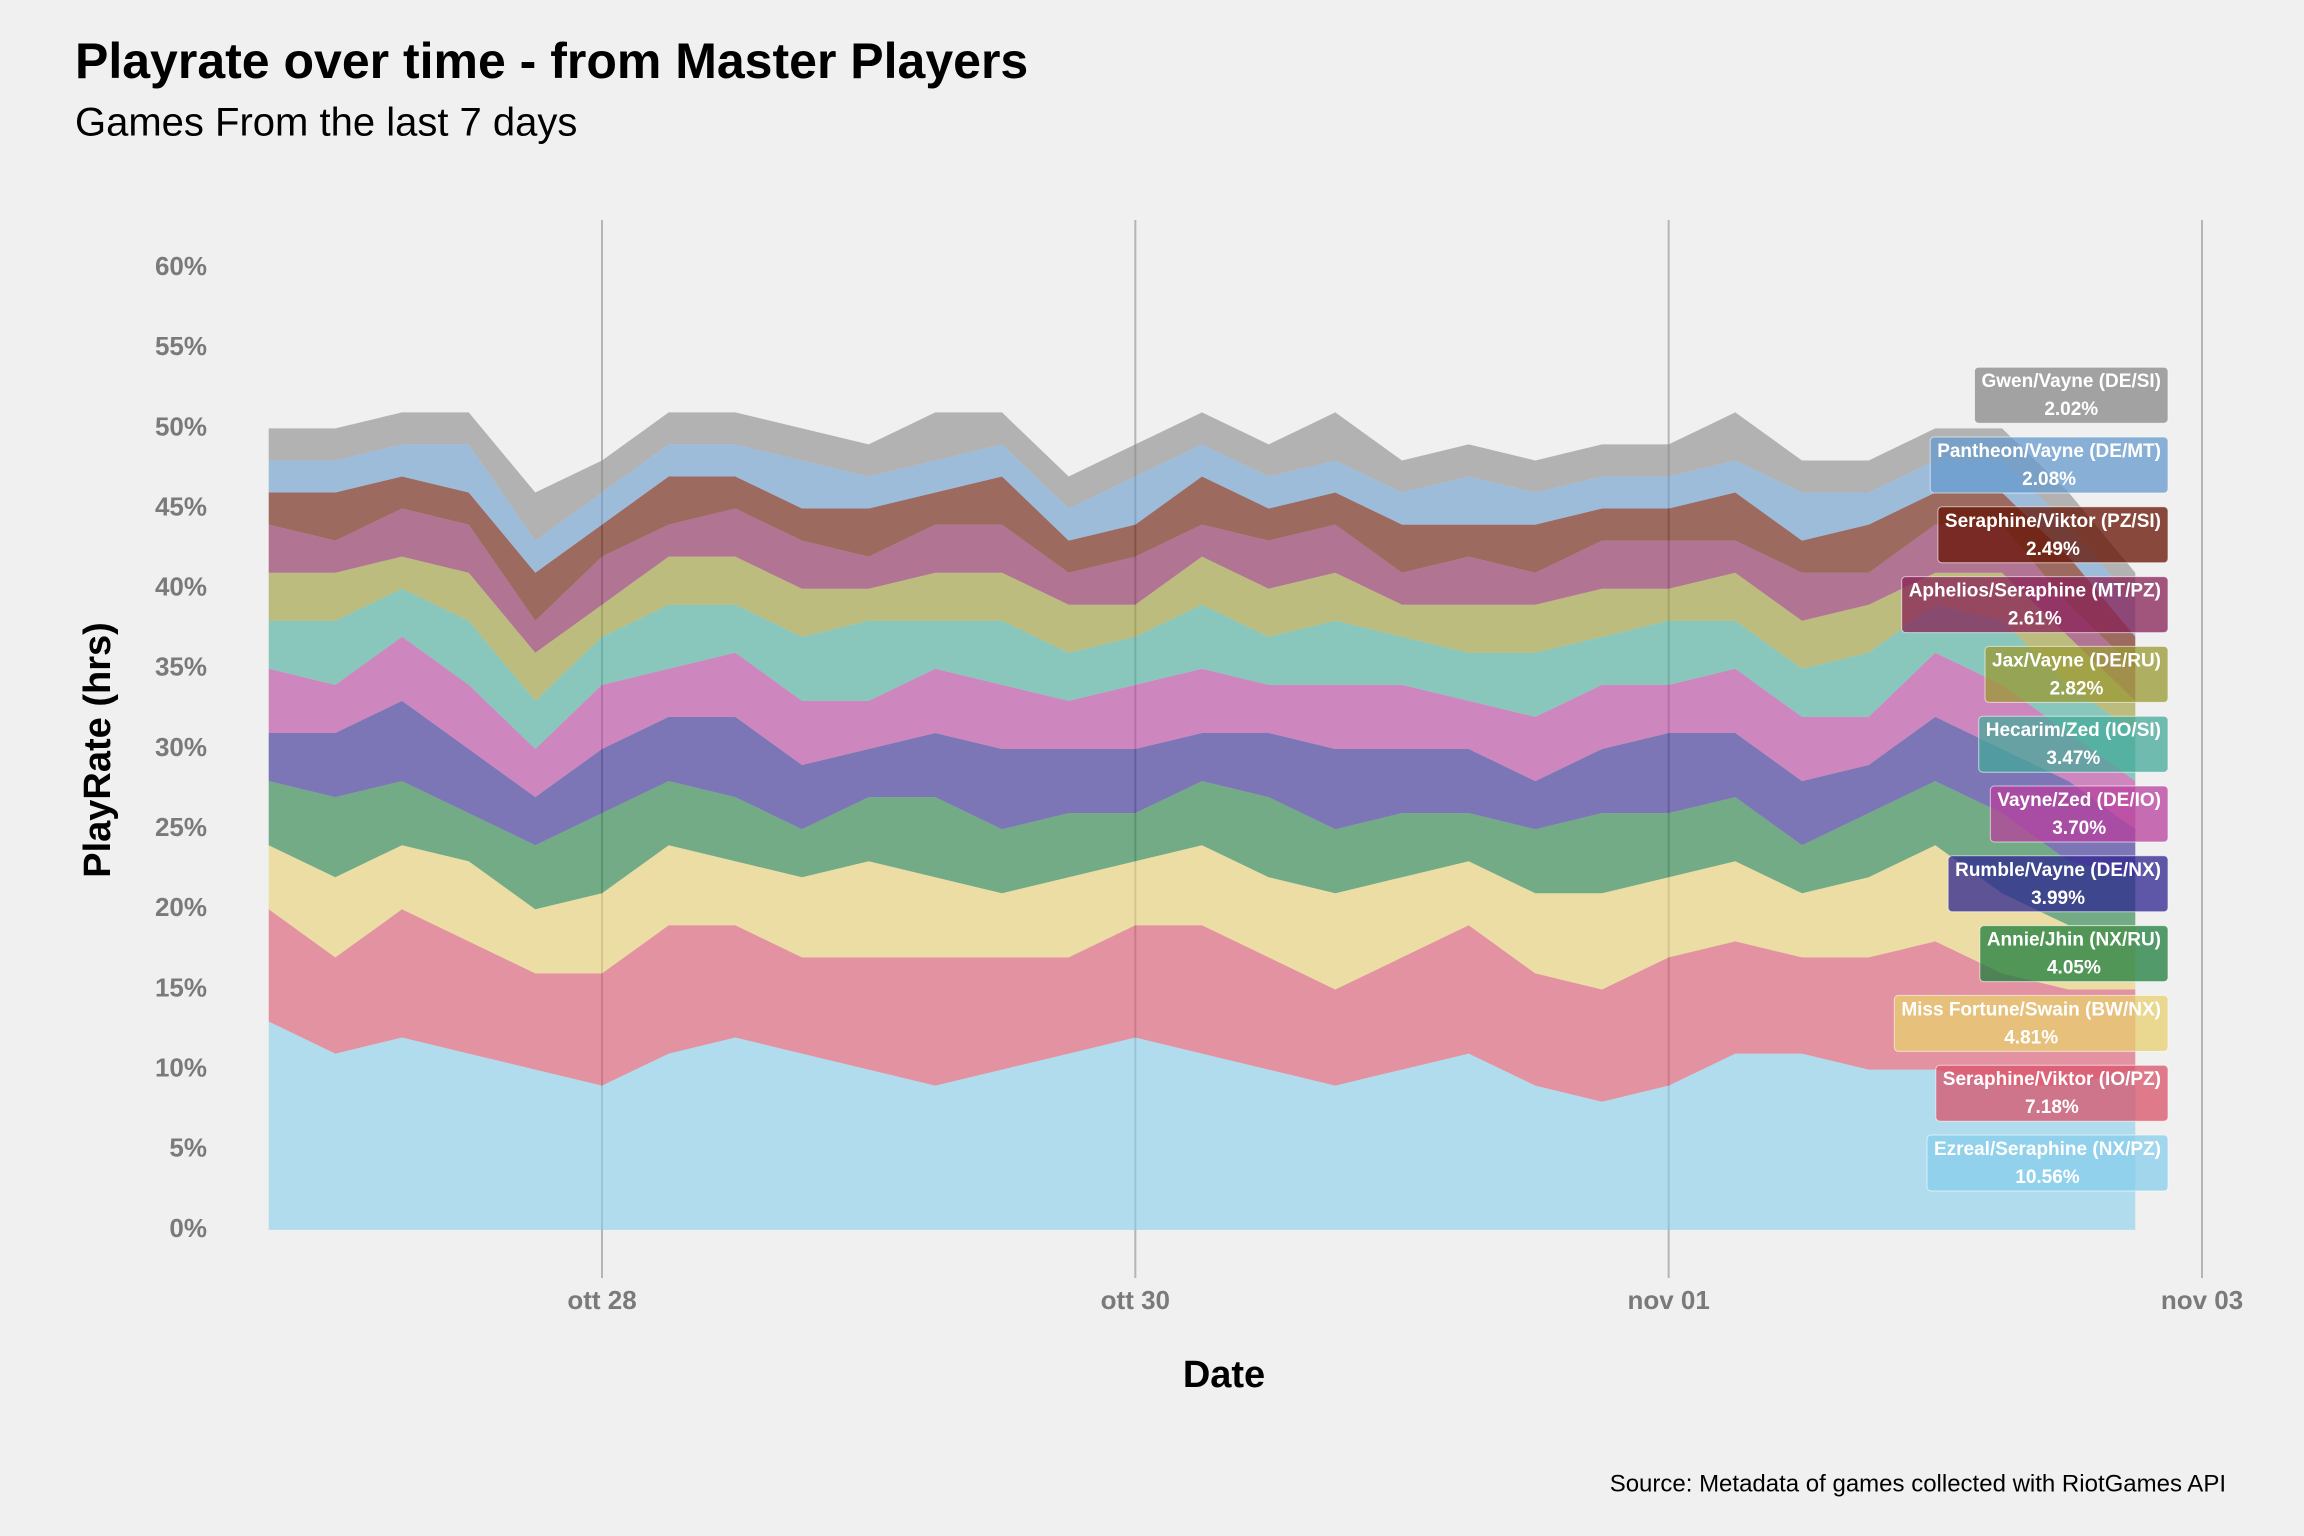 This screenshot has height=1536, width=2304. What do you see at coordinates (1224, 1375) in the screenshot?
I see `x-axis-label: Date` at bounding box center [1224, 1375].